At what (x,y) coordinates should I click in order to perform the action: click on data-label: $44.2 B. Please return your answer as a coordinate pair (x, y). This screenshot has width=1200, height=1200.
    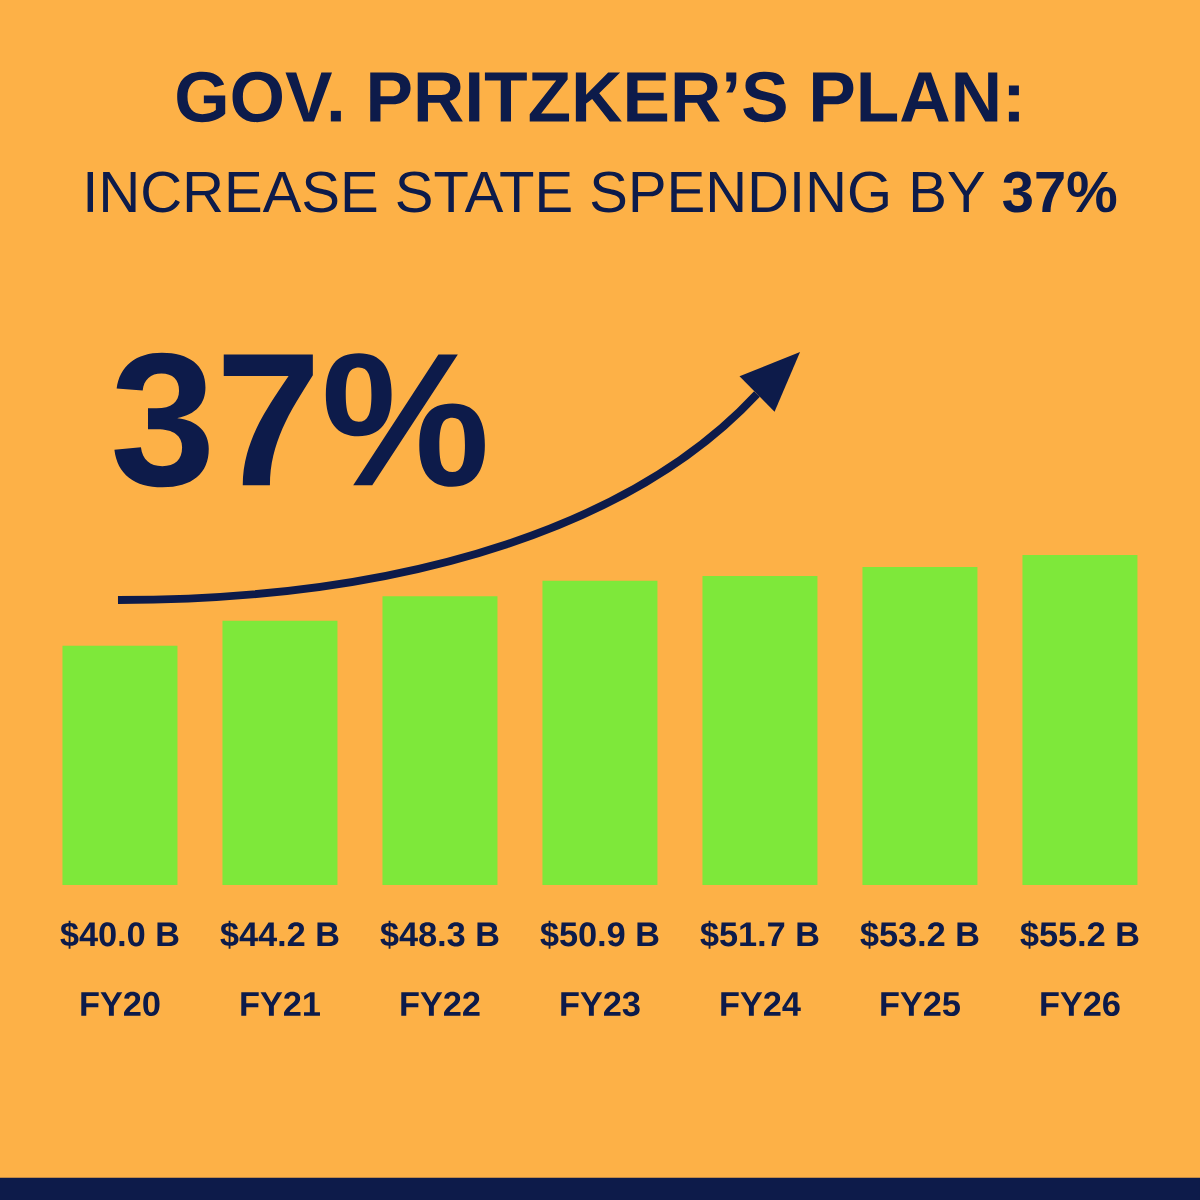
    Looking at the image, I should click on (279, 934).